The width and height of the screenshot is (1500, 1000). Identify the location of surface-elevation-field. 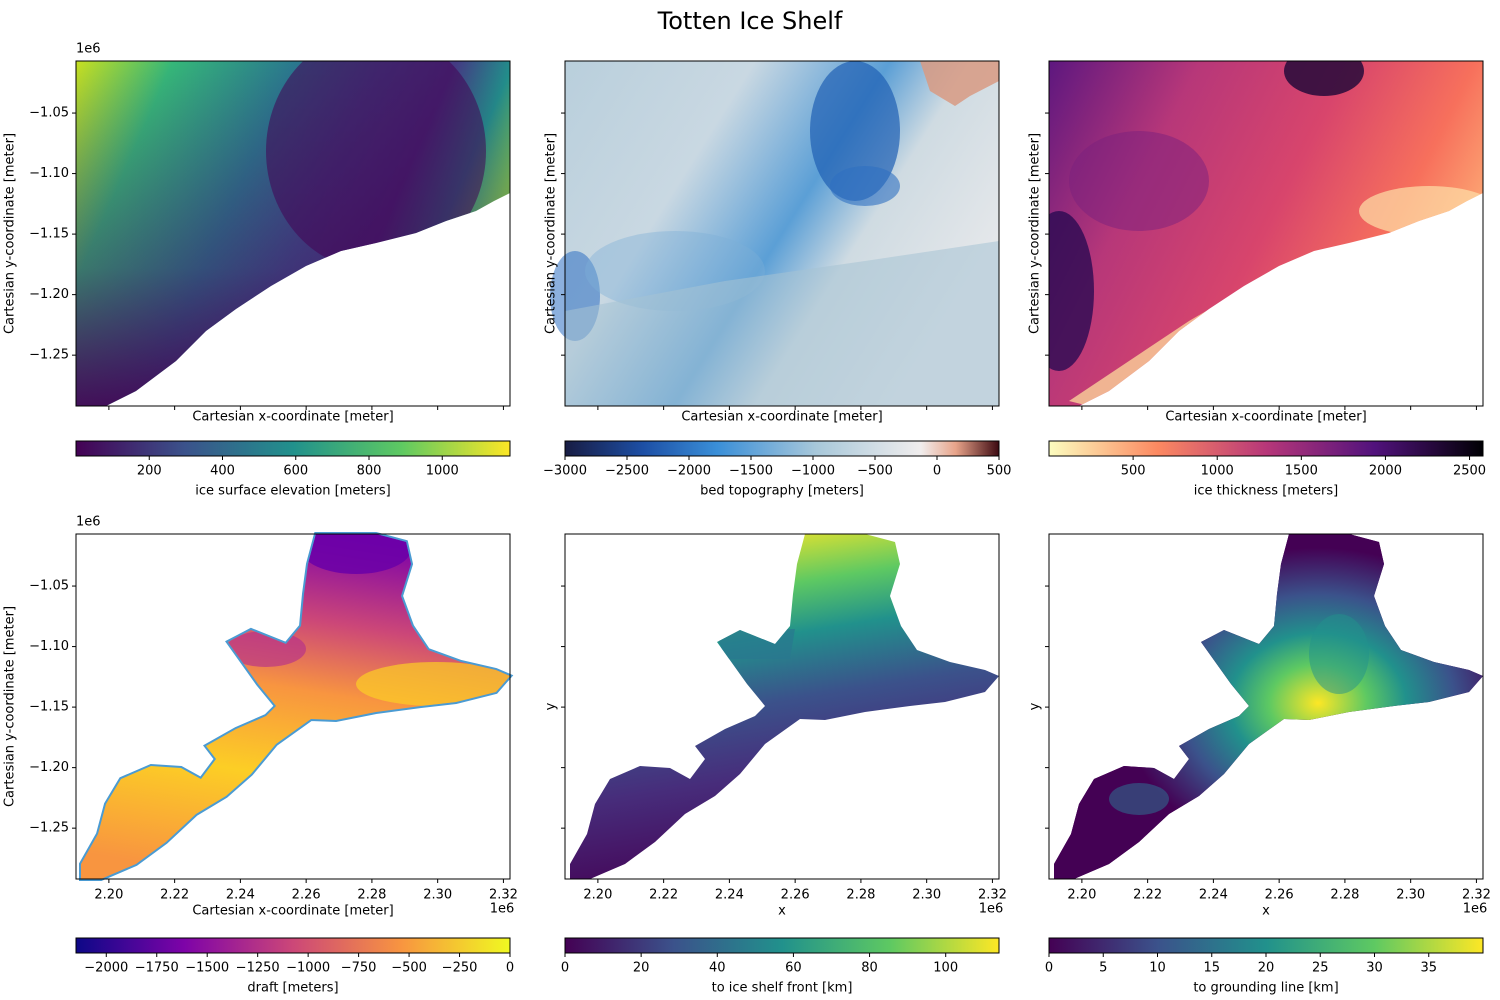
(293, 233).